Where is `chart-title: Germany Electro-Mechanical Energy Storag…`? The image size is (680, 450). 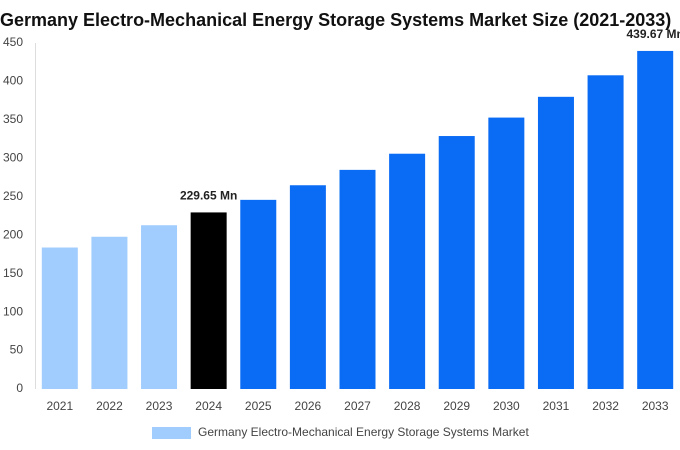 chart-title: Germany Electro-Mechanical Energy Storag… is located at coordinates (335, 20).